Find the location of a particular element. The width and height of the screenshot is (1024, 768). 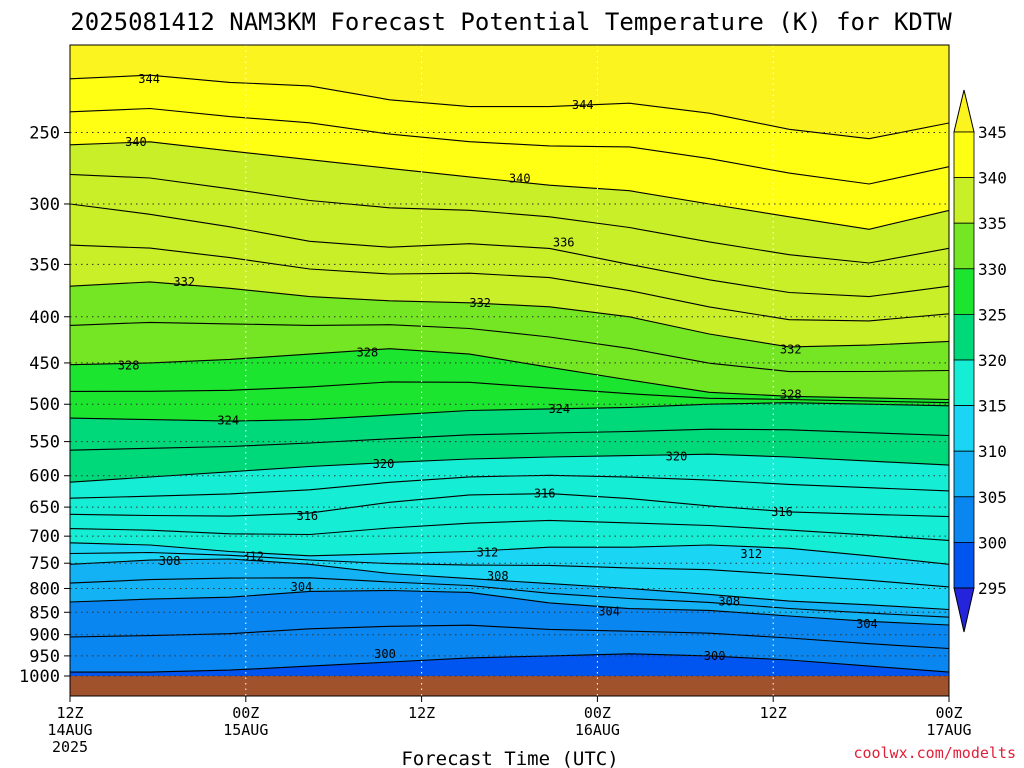

y-tick-label: 650 is located at coordinates (44, 508).